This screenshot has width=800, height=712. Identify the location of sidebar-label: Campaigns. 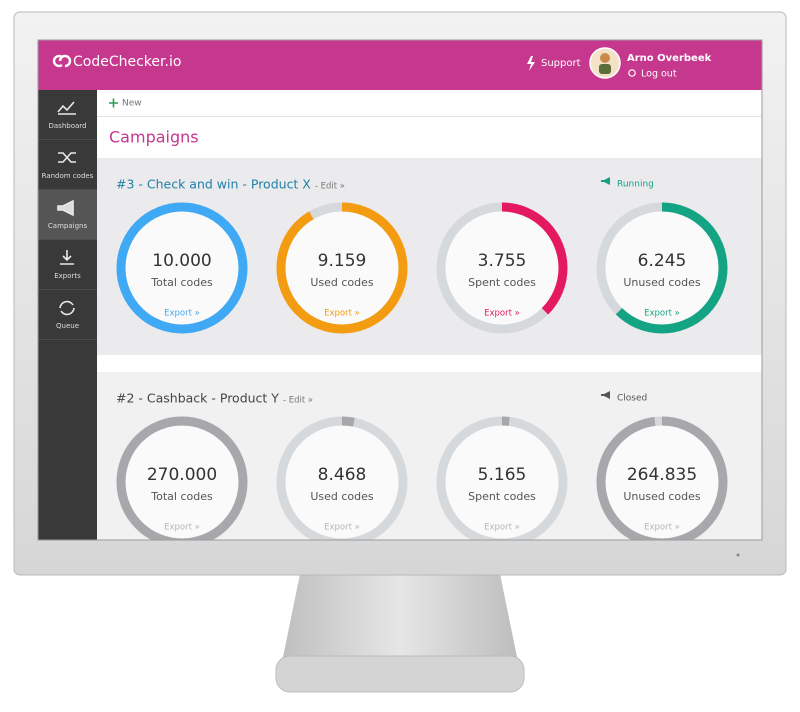
(68, 226).